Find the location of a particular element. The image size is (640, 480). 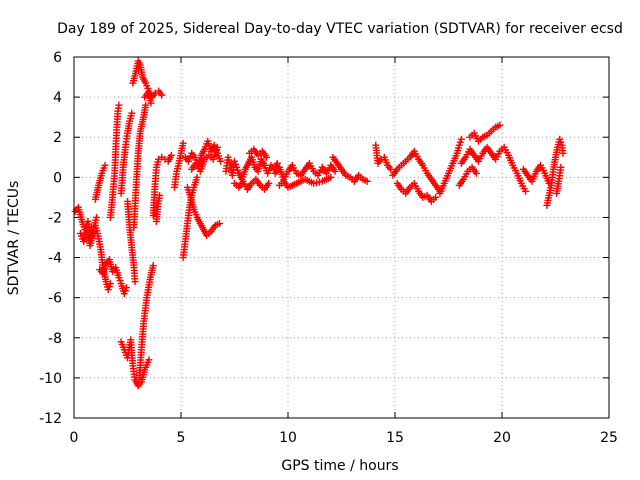

x-tick-label: 10 is located at coordinates (288, 438).